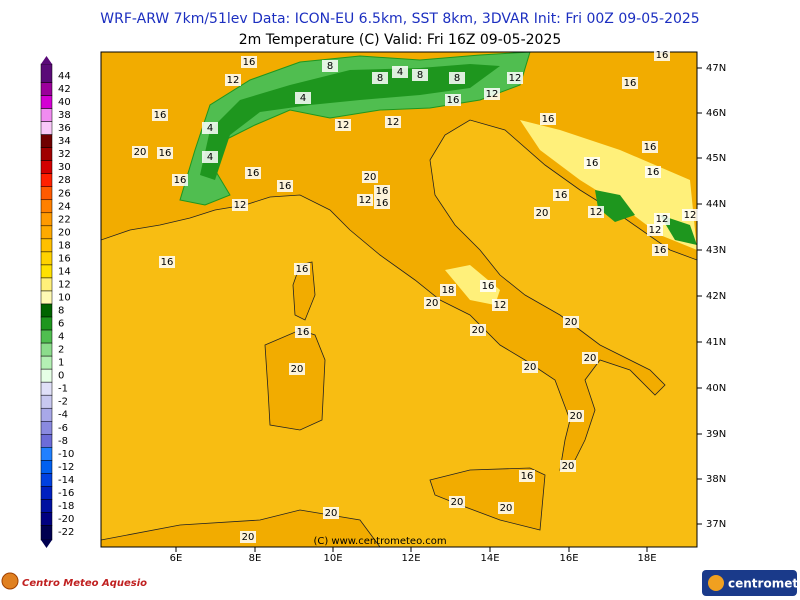 This screenshot has height=600, width=800. I want to click on colorbar-label: 12, so click(64, 284).